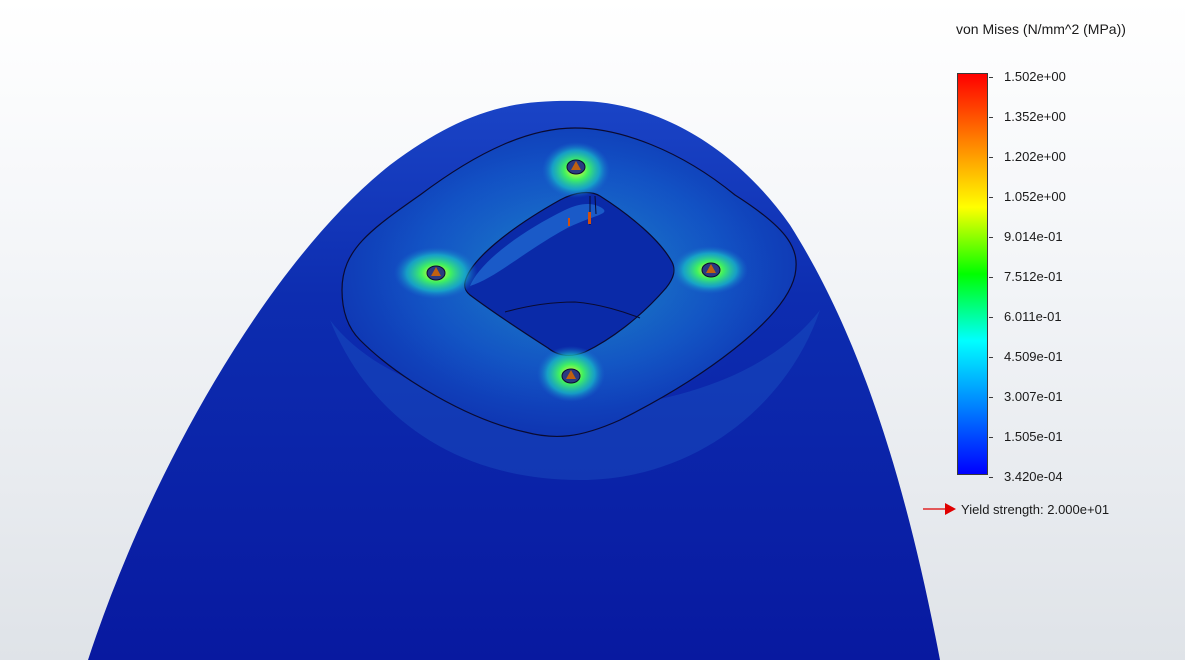 This screenshot has height=660, width=1185. I want to click on legend-tick-label: 1.502e+00, so click(1035, 76).